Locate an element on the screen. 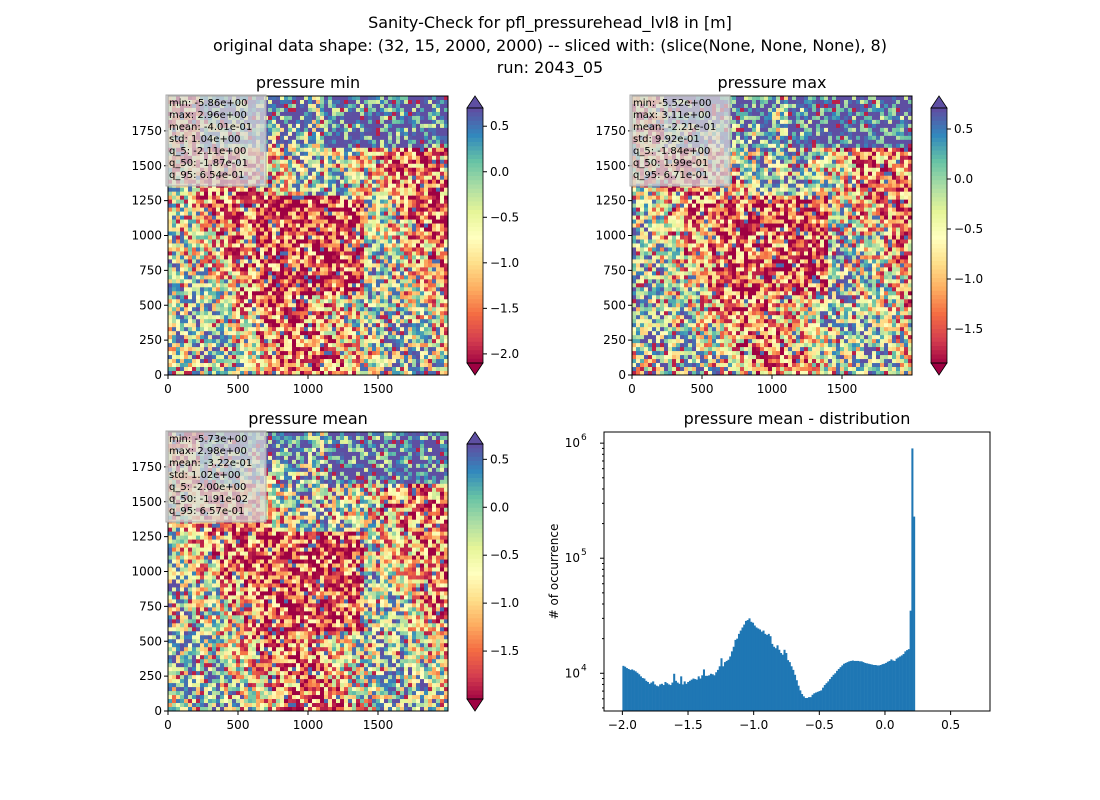 Image resolution: width=1100 pixels, height=800 pixels. colorbar-extend-top is located at coordinates (475, 102).